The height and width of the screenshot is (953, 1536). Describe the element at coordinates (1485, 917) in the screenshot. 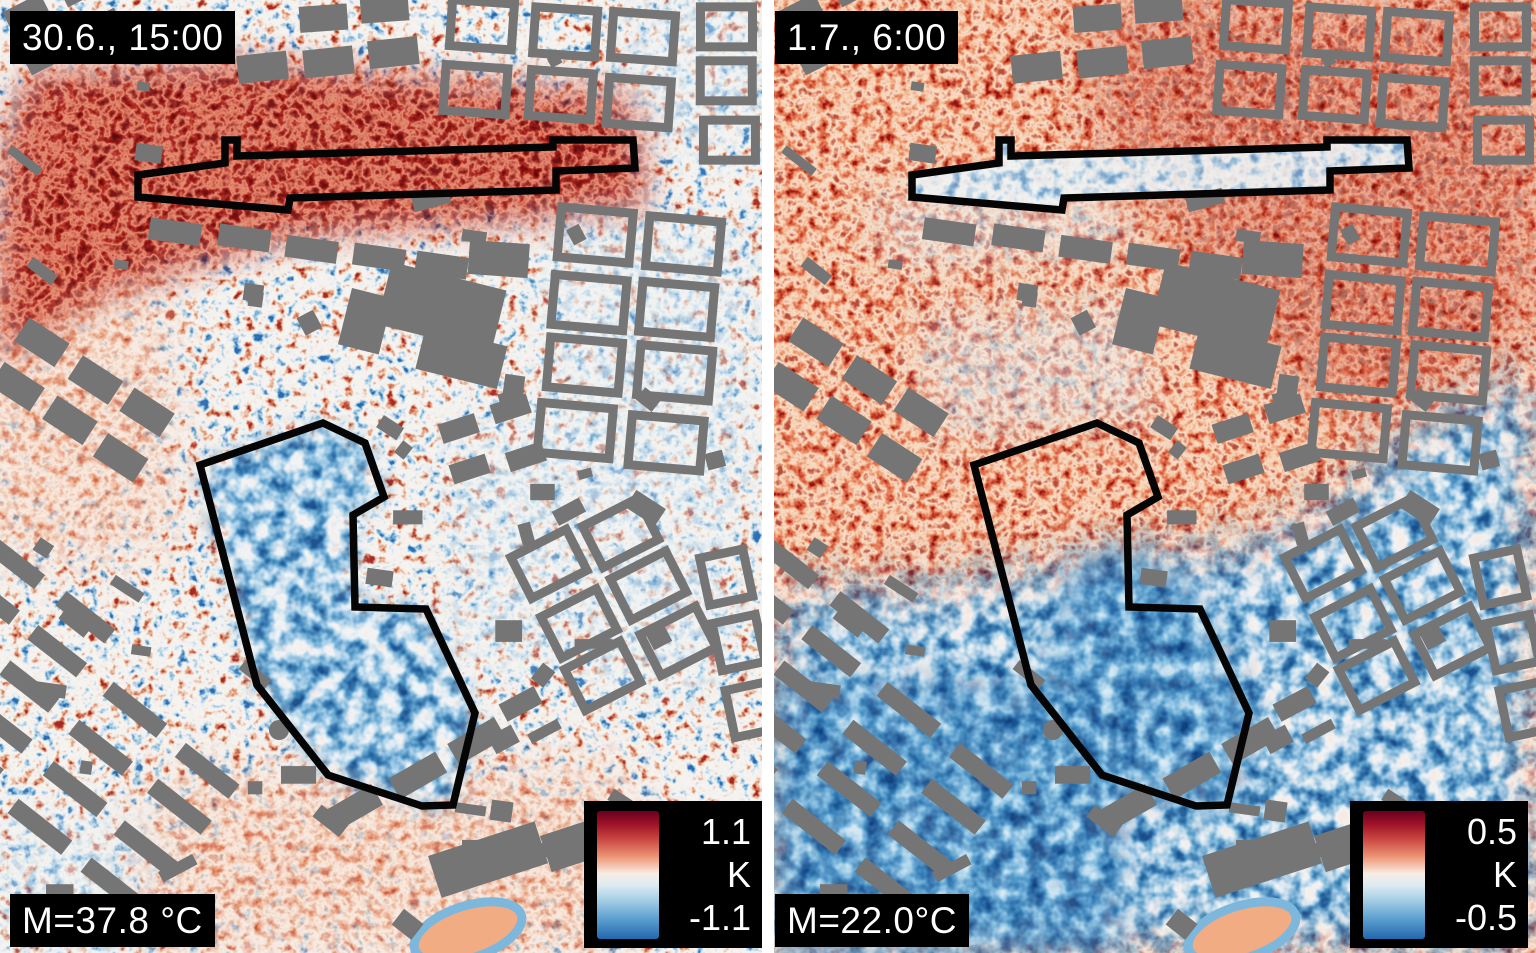

I see `colorbar-min-value: -0.5` at that location.